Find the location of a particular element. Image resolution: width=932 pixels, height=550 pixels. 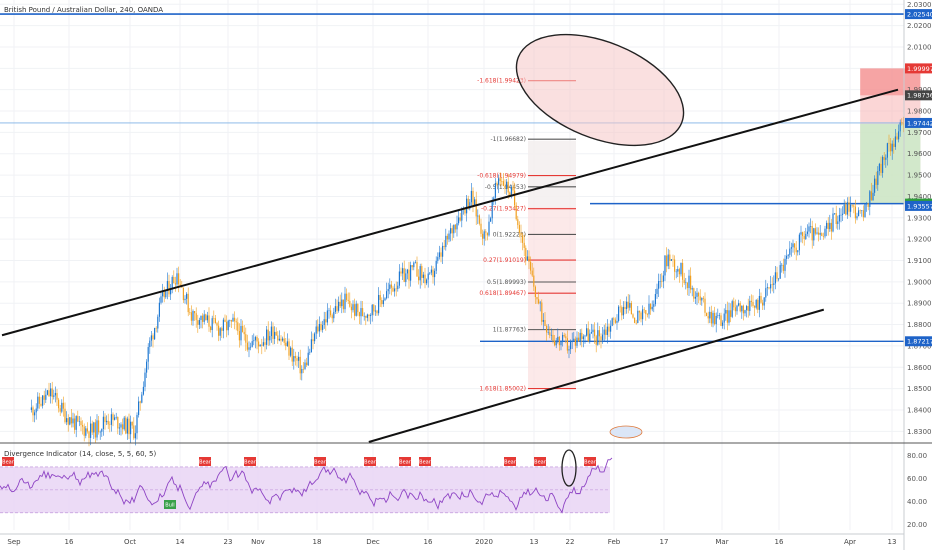

y-tick-label: 1.93000 is located at coordinates (919, 218).